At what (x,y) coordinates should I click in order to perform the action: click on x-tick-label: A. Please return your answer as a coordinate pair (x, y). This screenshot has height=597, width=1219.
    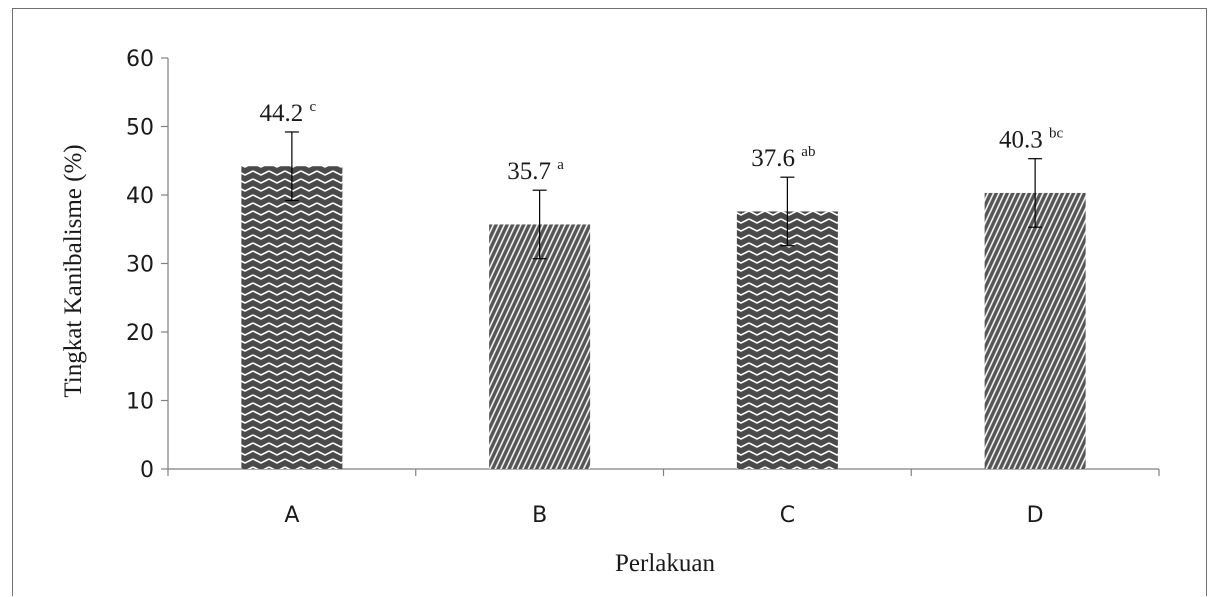
    Looking at the image, I should click on (291, 515).